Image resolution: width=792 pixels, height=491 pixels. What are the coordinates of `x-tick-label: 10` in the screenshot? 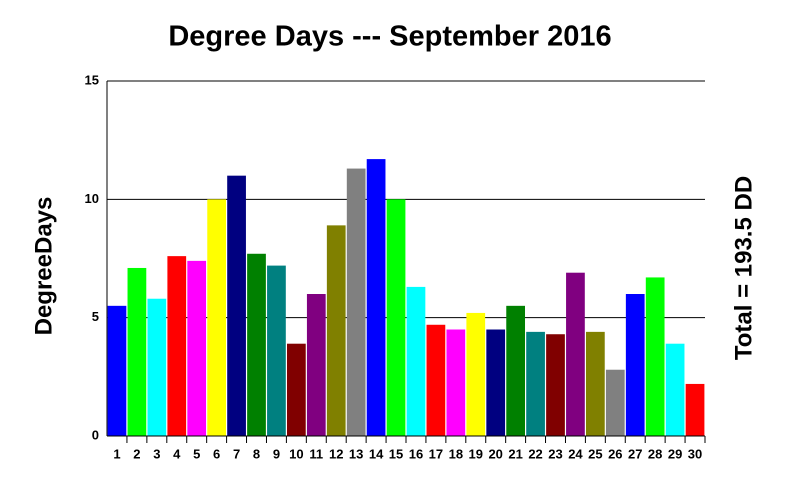 It's located at (296, 453).